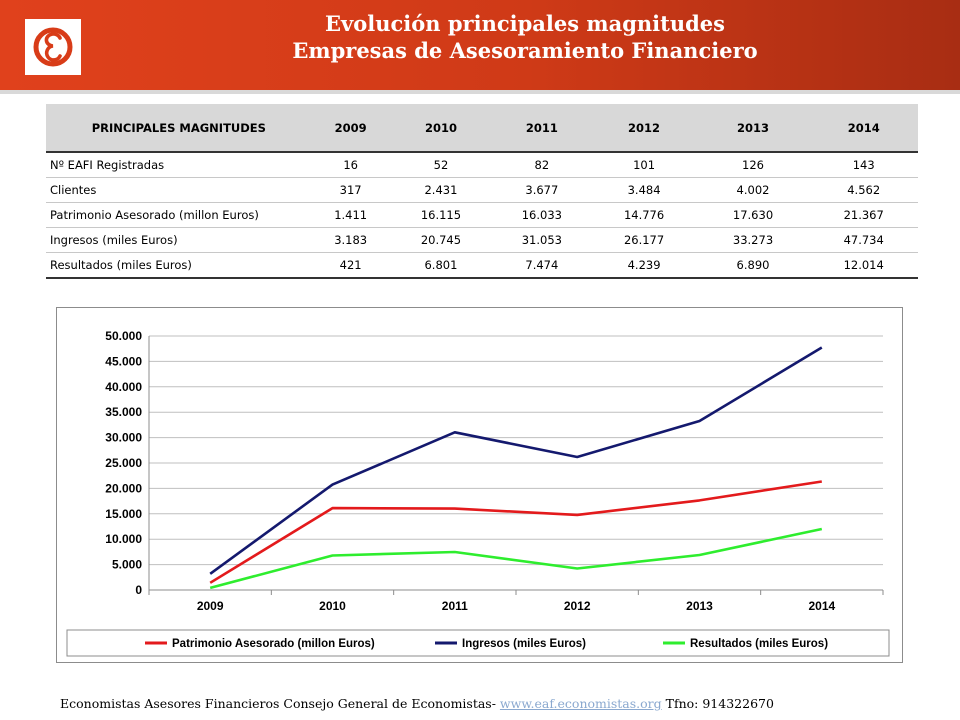  I want to click on table-cell: 26.177, so click(644, 240).